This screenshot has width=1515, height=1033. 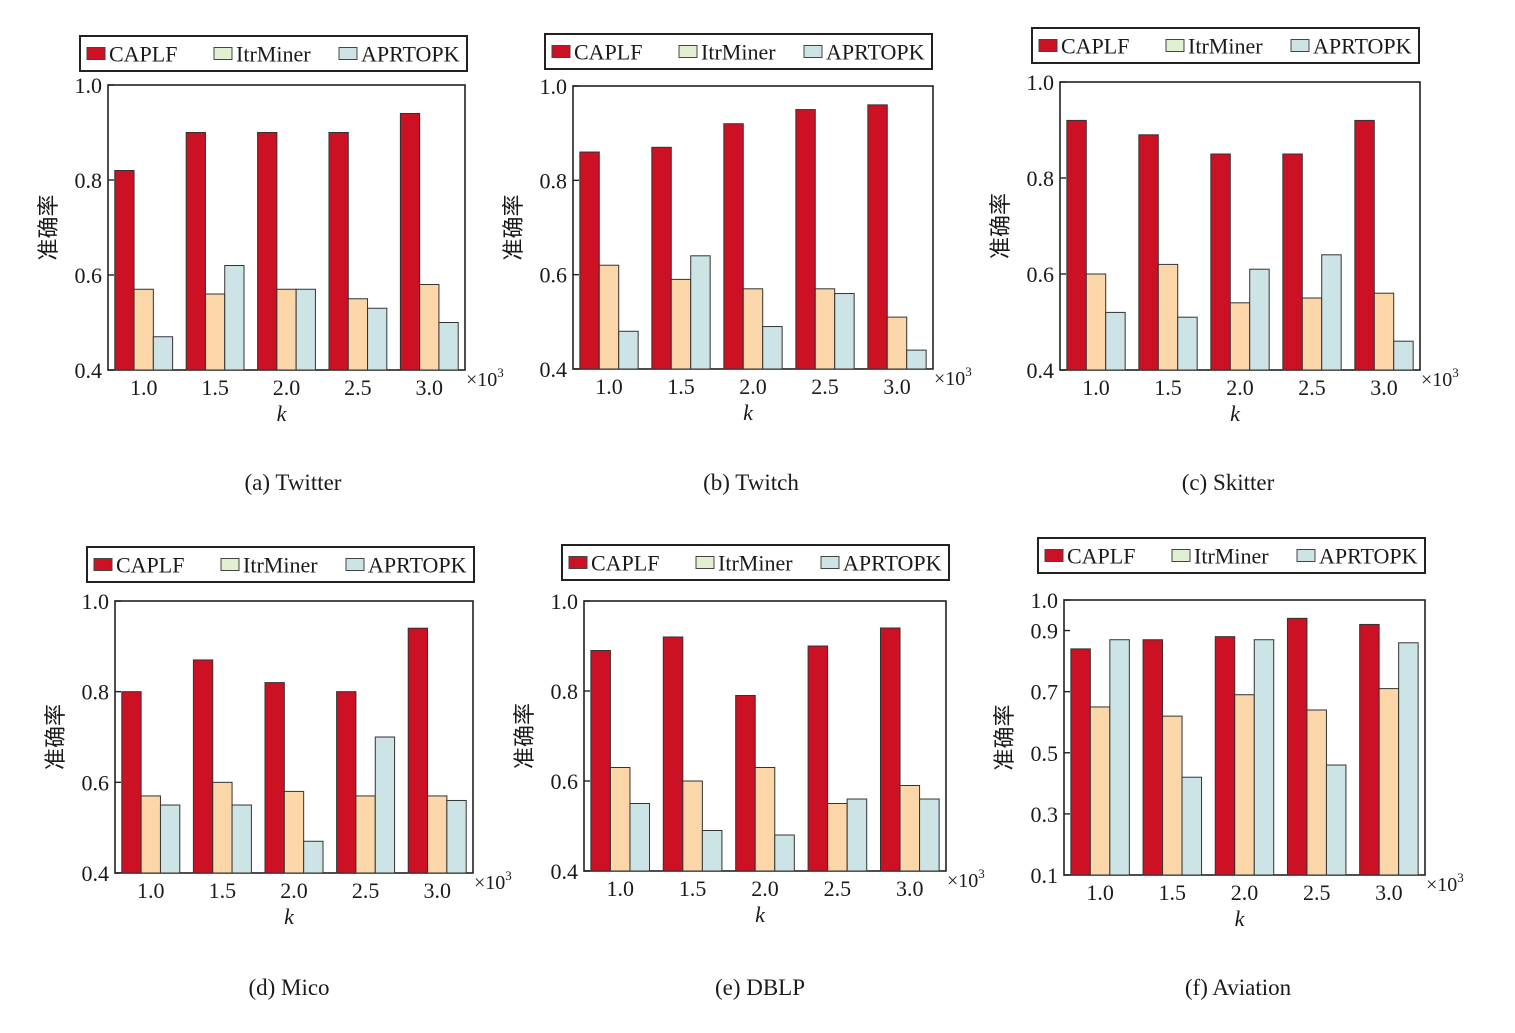 I want to click on bar-aprtopk-1.5, so click(x=1187, y=343).